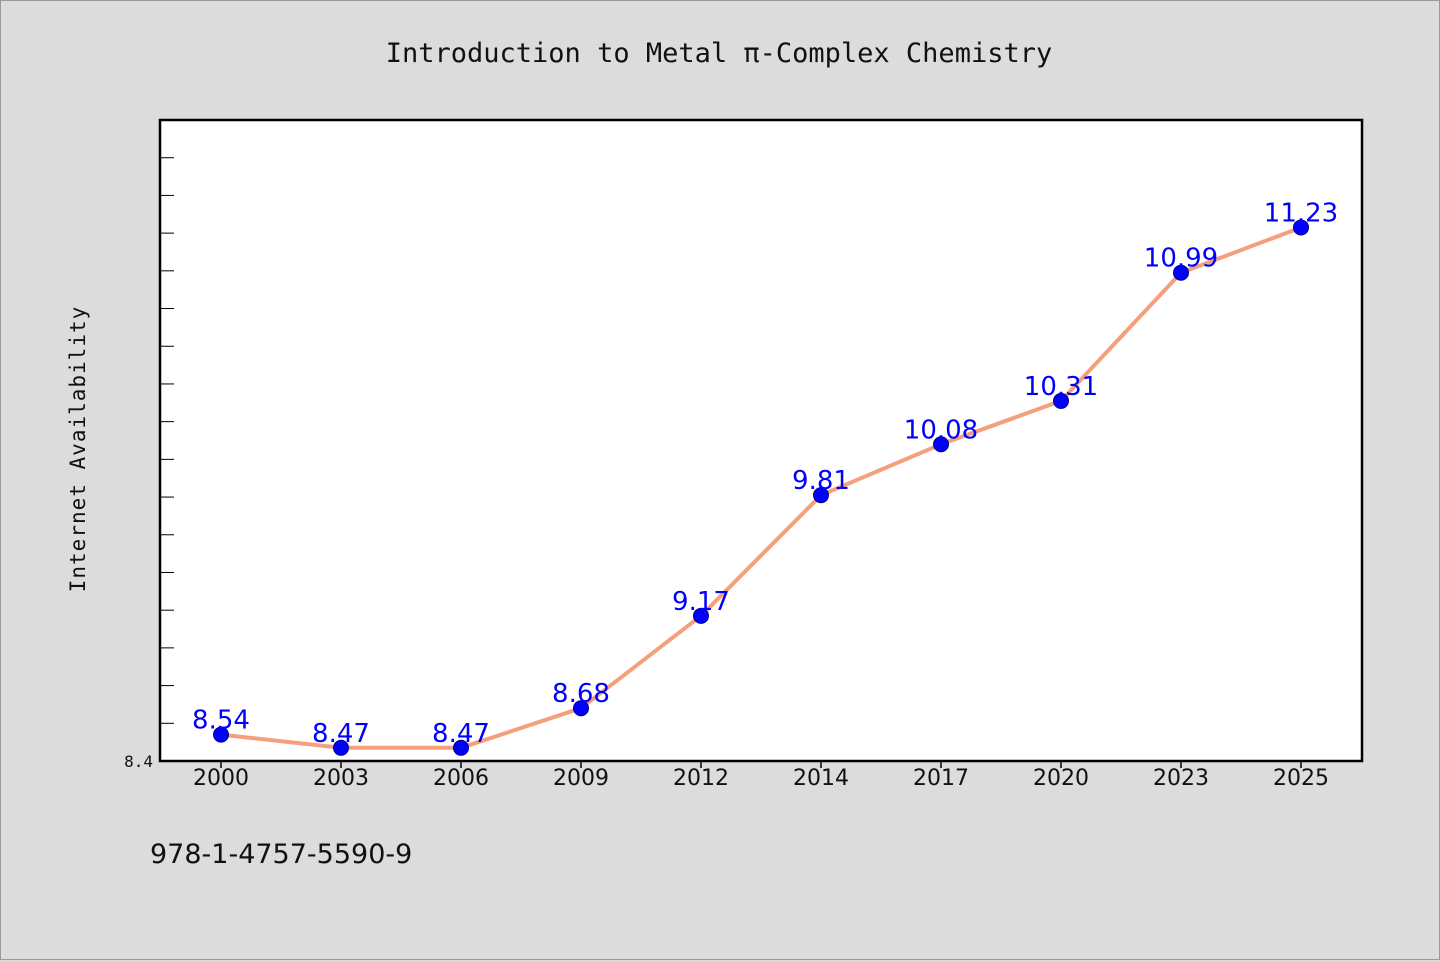  What do you see at coordinates (221, 721) in the screenshot?
I see `data-label: 8.54` at bounding box center [221, 721].